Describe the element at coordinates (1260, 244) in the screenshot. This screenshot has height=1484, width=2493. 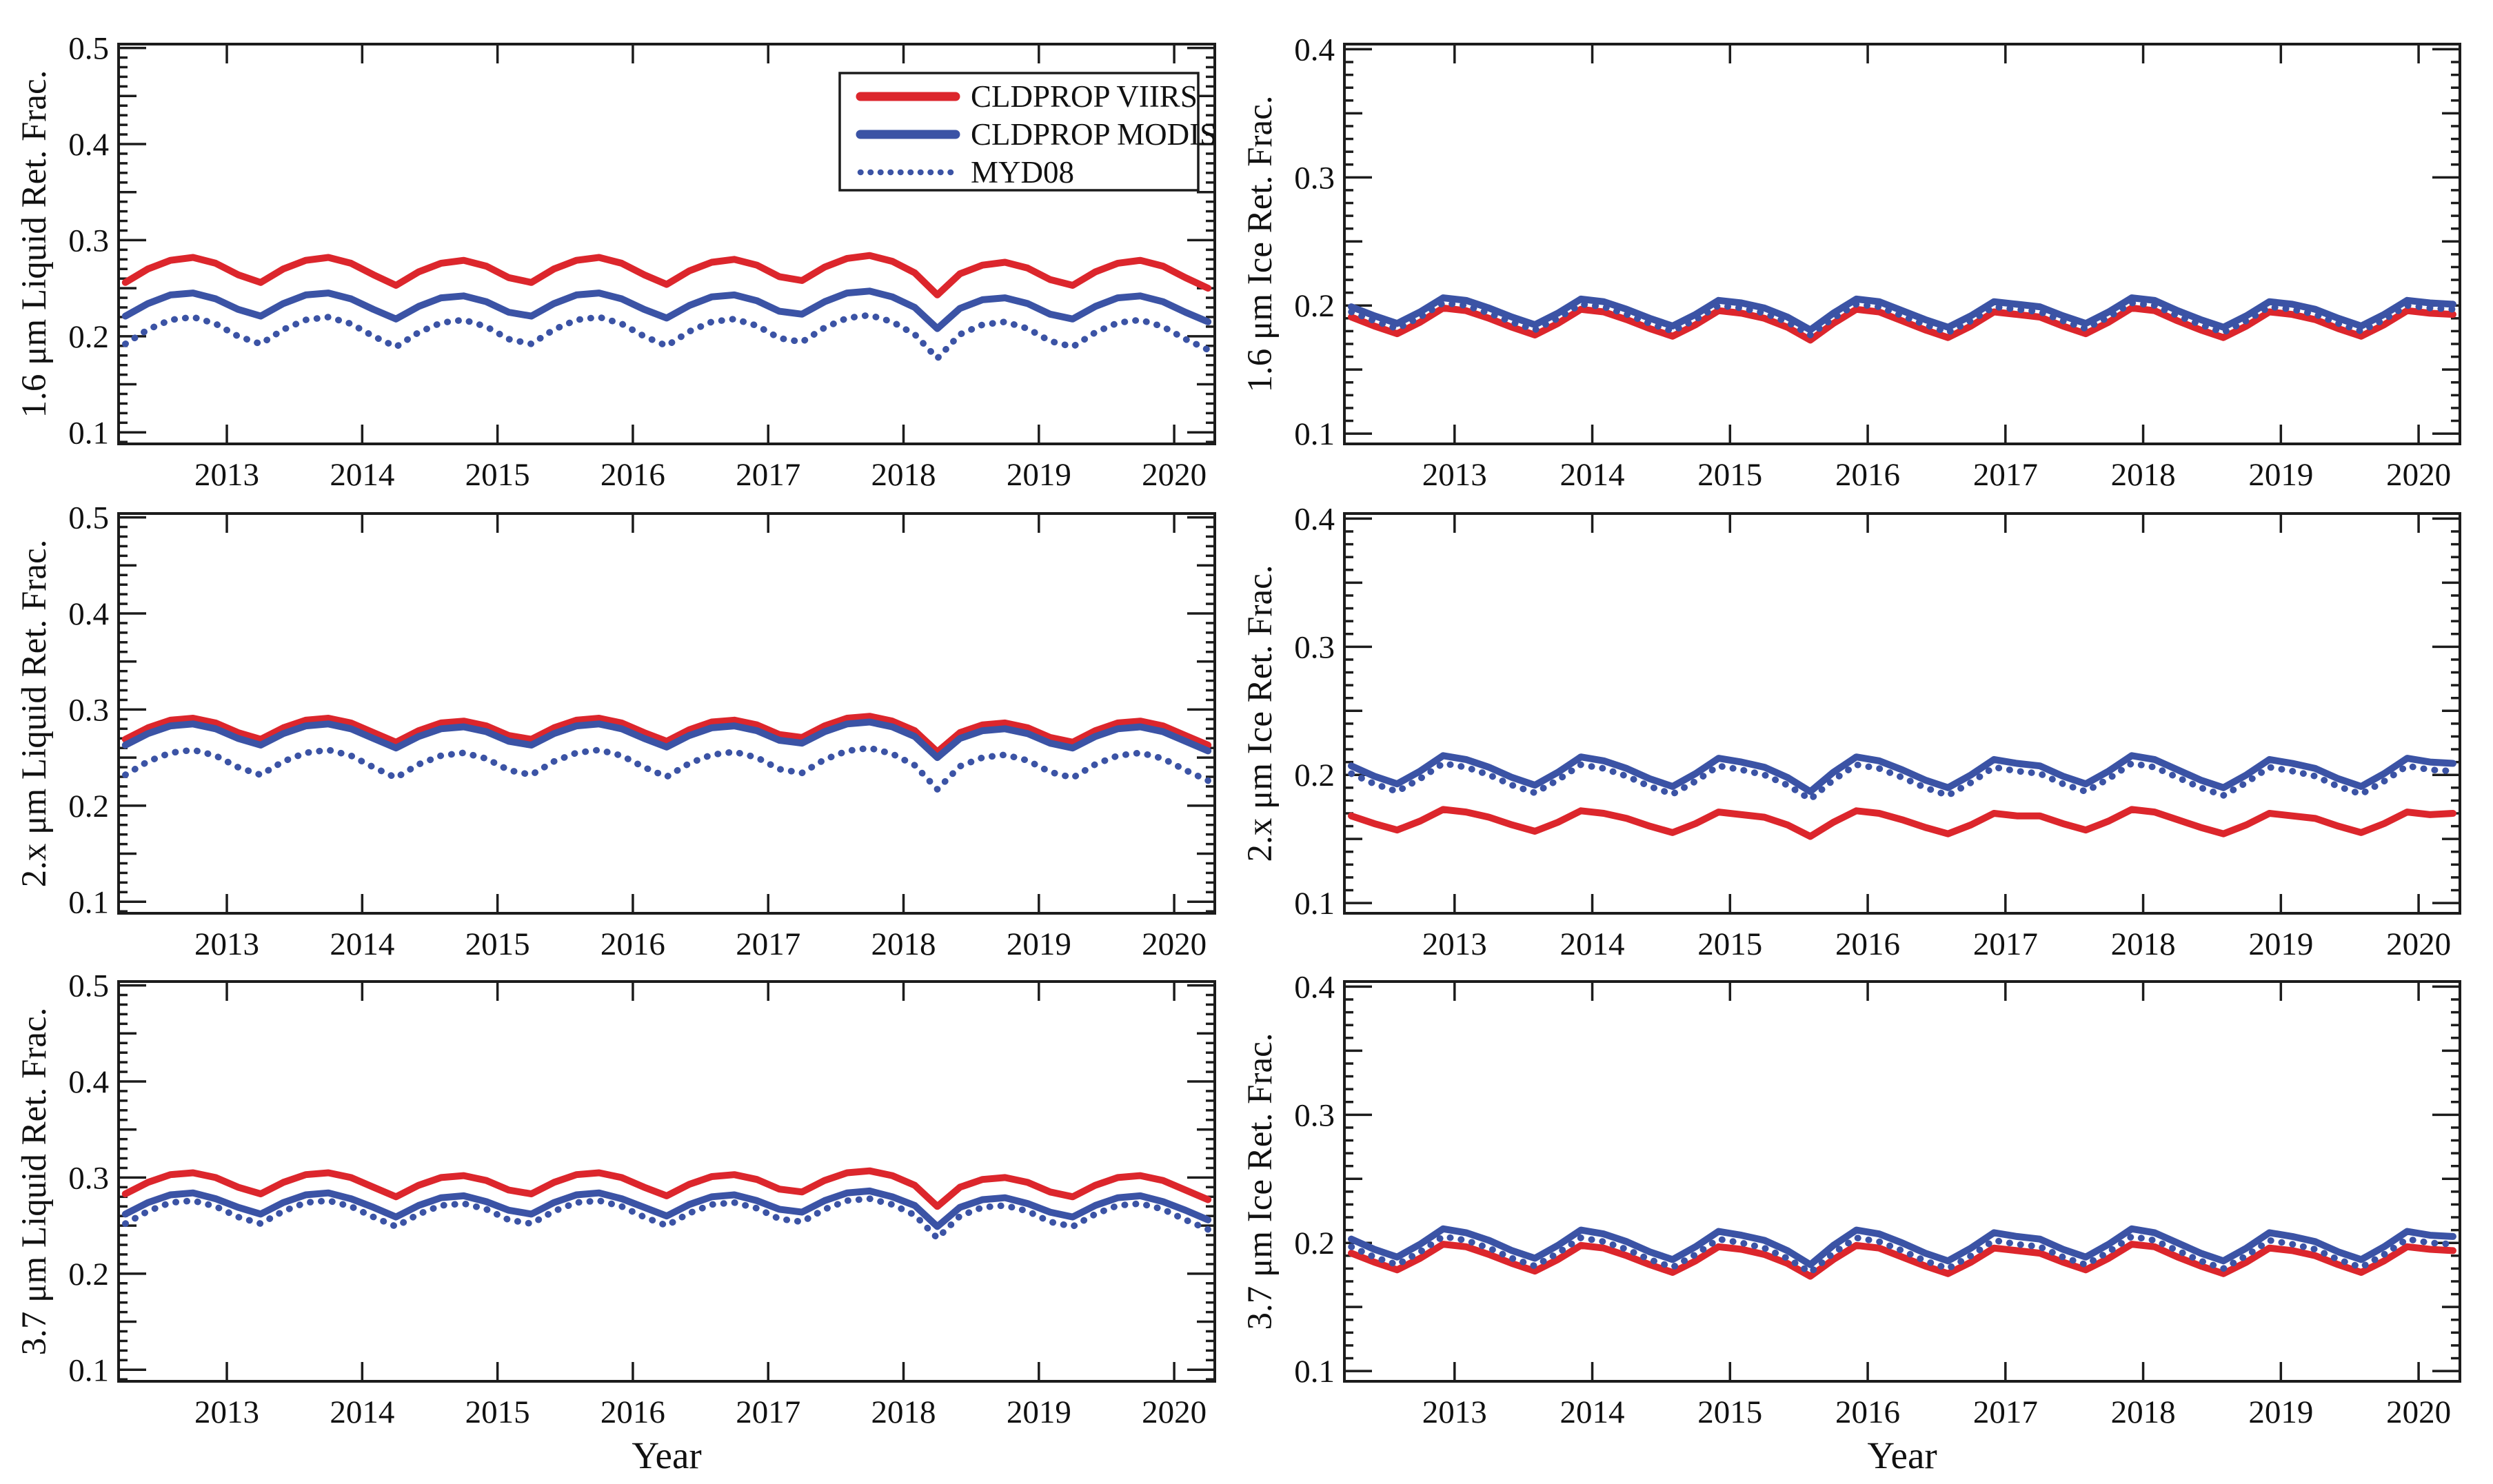
I see `y-axis-title: 1.6 μm Ice Ret. Frac.` at that location.